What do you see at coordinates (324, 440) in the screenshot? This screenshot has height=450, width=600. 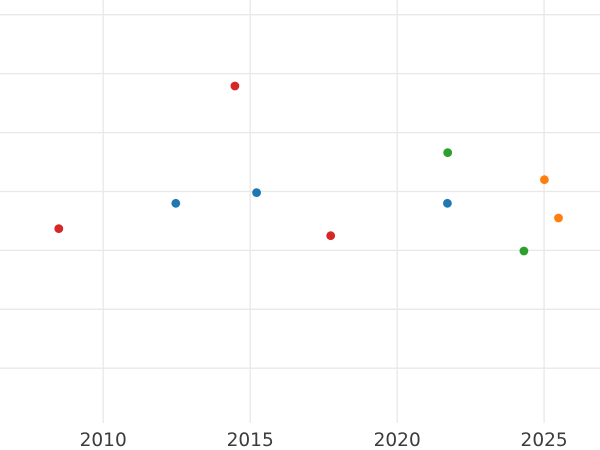 I see `x-axis-tick-labels: 2010 2015 2020 2025` at bounding box center [324, 440].